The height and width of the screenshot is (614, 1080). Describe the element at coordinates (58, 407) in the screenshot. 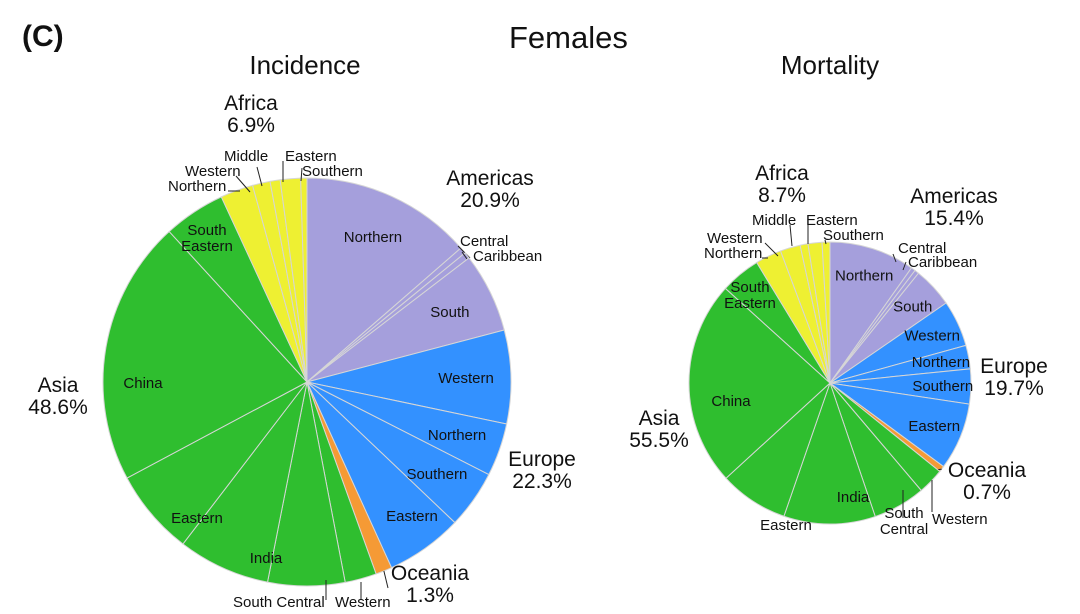

I see `incidence-group-percent-asia: 48.6%` at that location.